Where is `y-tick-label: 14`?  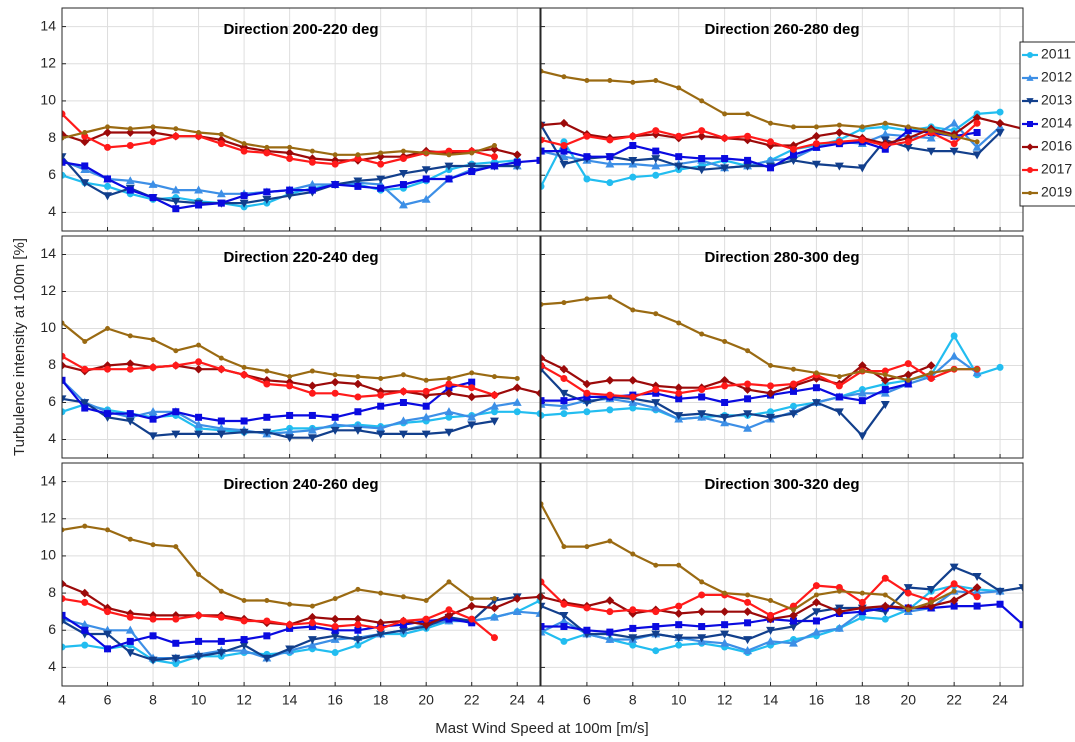 y-tick-label: 14 is located at coordinates (48, 253).